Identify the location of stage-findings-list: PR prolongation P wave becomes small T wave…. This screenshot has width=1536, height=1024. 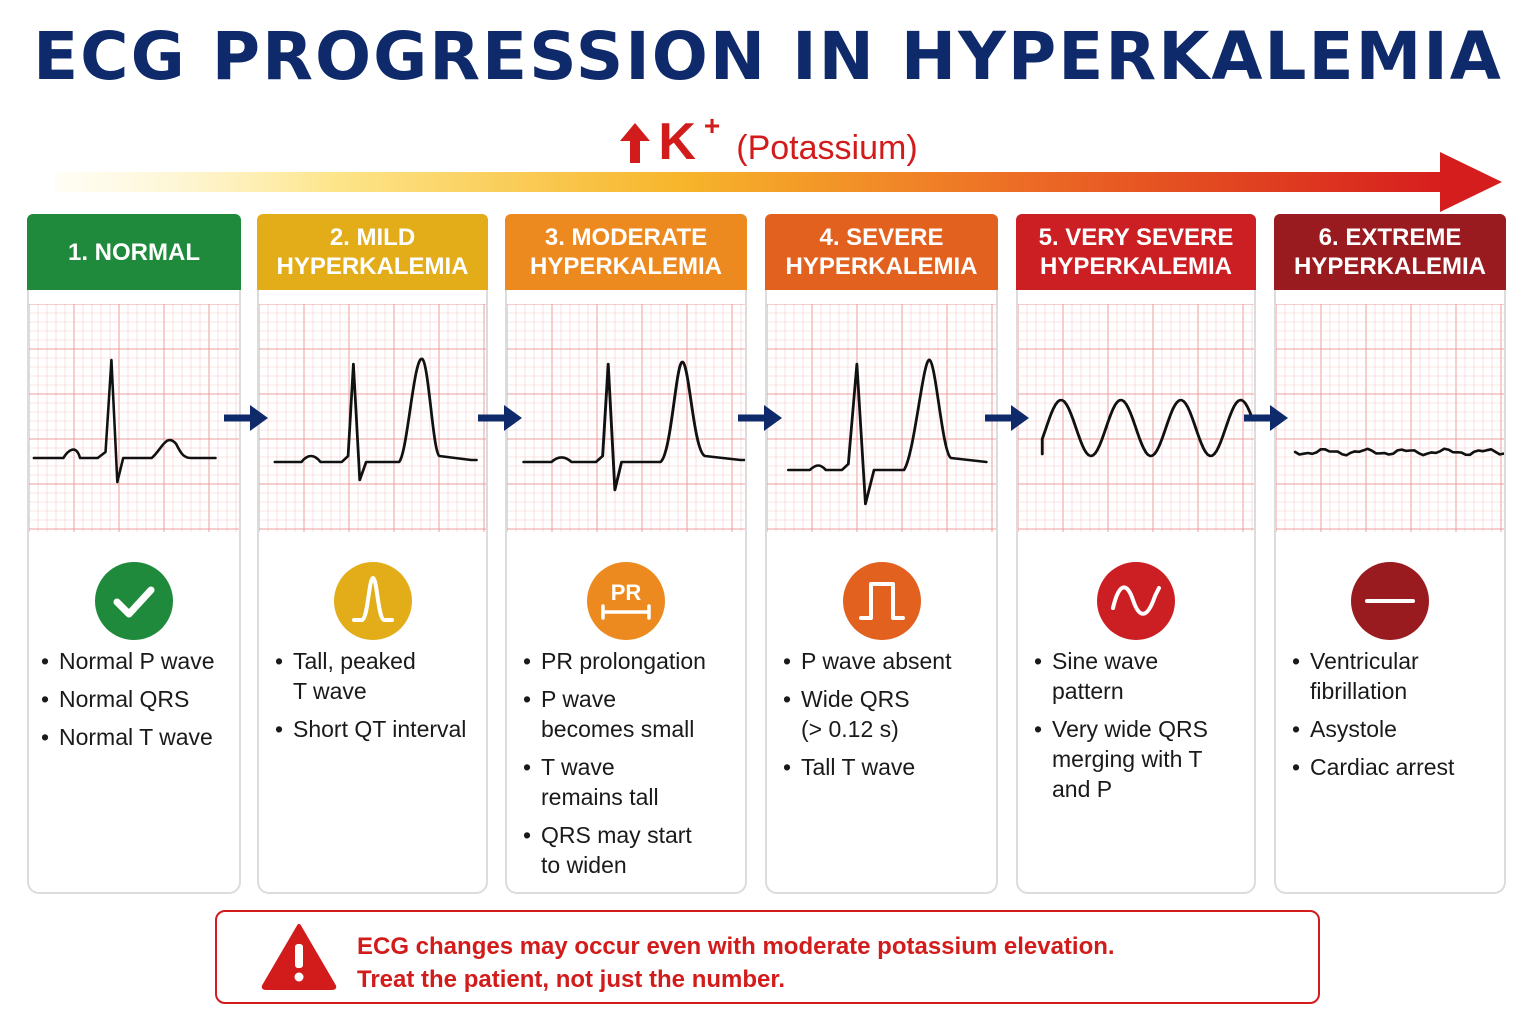
(632, 767).